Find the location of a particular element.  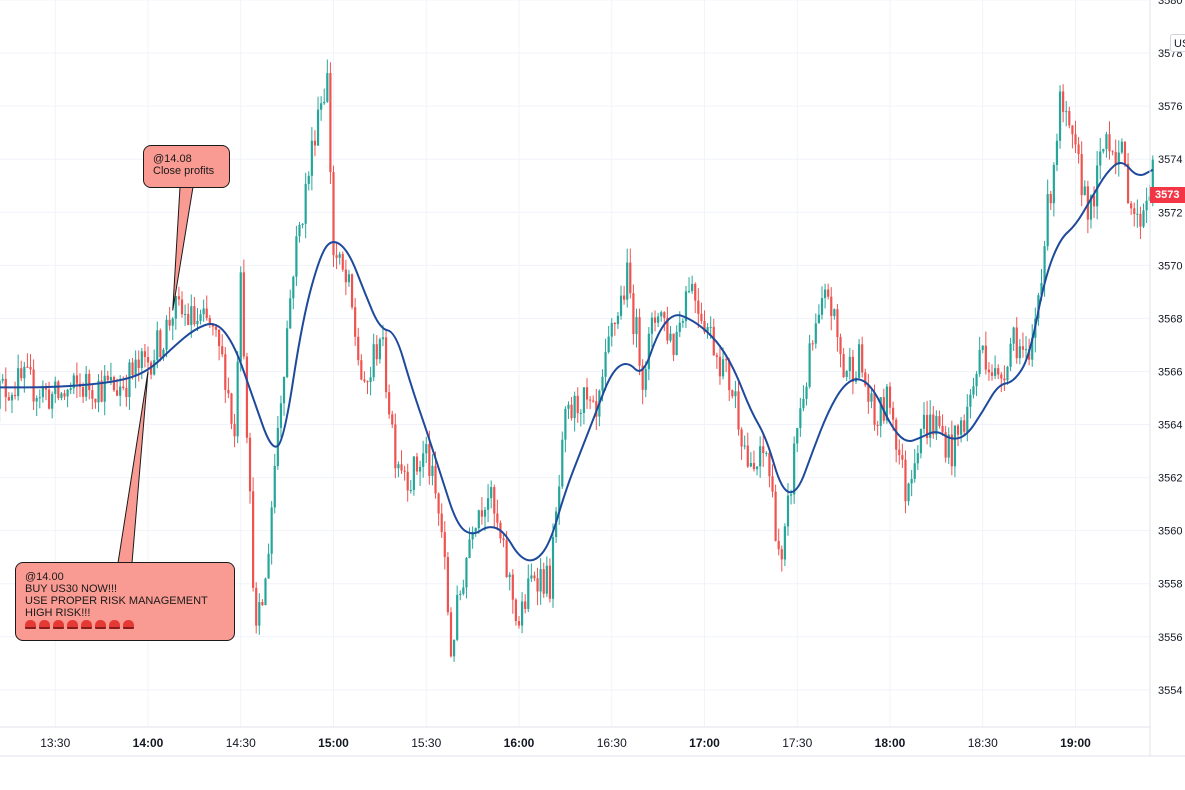

time-tick-label: 17:00 is located at coordinates (704, 743).